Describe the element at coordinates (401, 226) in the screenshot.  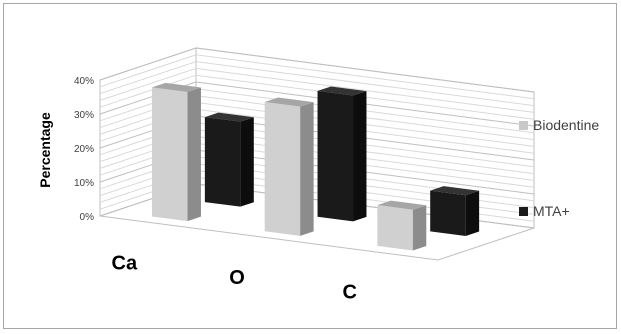
I see `bar-biodentine-c` at that location.